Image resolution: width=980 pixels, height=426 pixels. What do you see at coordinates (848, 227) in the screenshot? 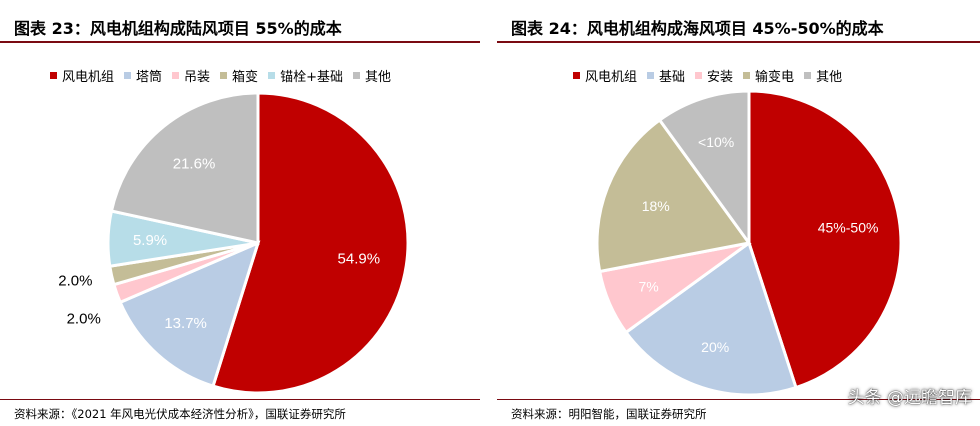
I see `data-label-风电机组: 45%-50%` at bounding box center [848, 227].